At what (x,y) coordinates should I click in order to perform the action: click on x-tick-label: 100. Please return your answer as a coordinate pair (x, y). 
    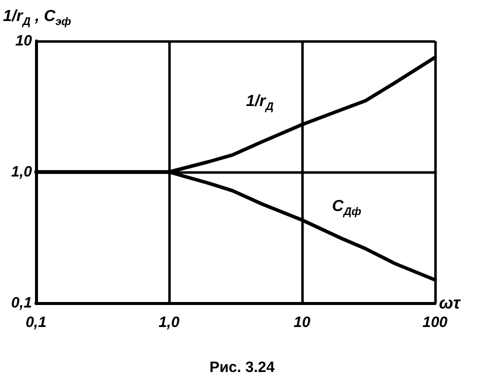
    Looking at the image, I should click on (435, 322).